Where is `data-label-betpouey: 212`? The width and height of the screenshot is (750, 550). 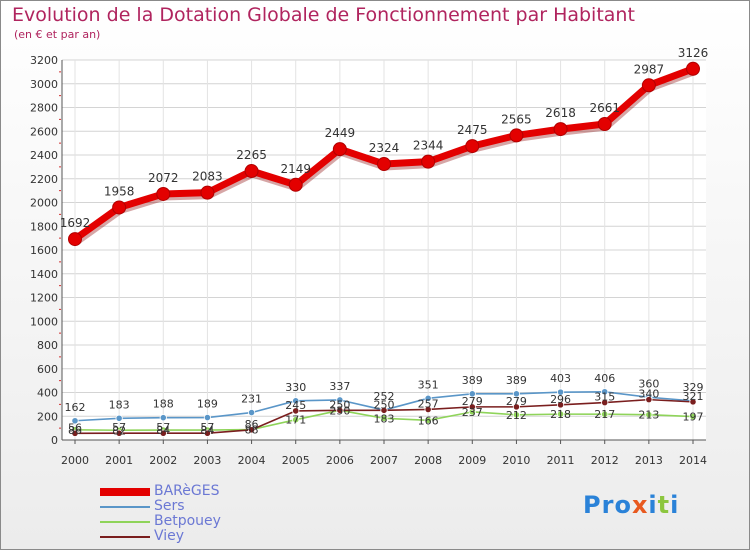
data-label-betpouey: 212 is located at coordinates (516, 415).